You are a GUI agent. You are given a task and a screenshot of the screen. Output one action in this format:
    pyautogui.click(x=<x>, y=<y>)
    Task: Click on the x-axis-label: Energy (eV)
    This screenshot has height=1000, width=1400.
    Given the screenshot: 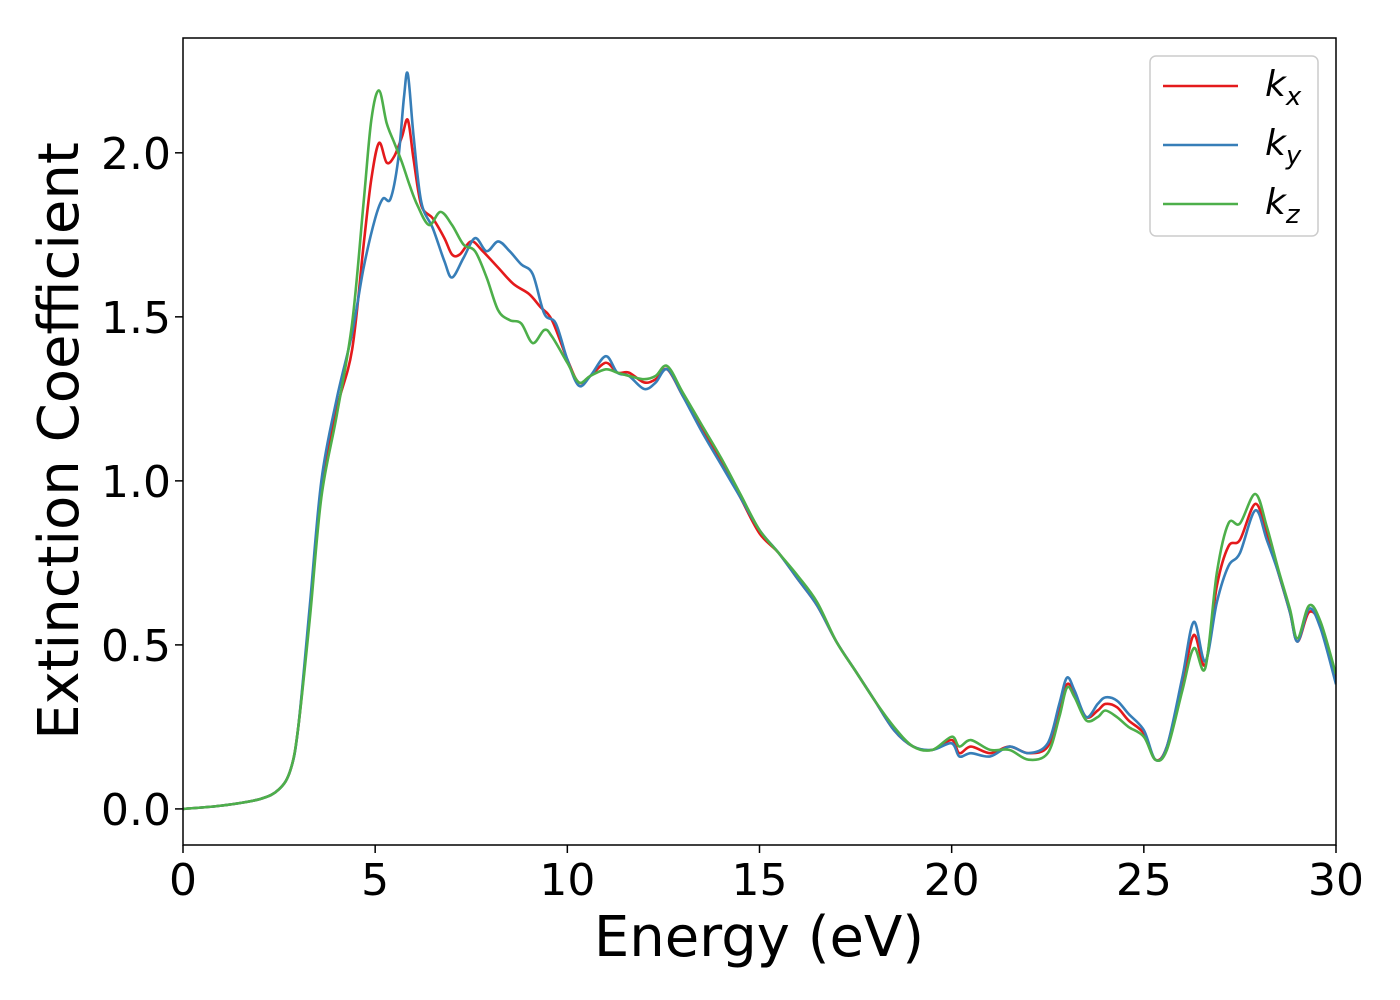 What is the action you would take?
    pyautogui.click(x=759, y=937)
    